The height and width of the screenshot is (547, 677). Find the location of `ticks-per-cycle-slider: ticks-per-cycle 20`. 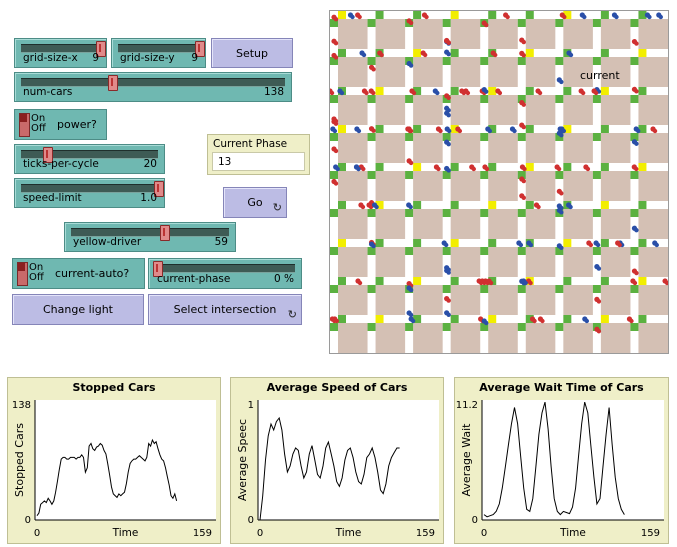

ticks-per-cycle-slider: ticks-per-cycle 20 is located at coordinates (89, 159).